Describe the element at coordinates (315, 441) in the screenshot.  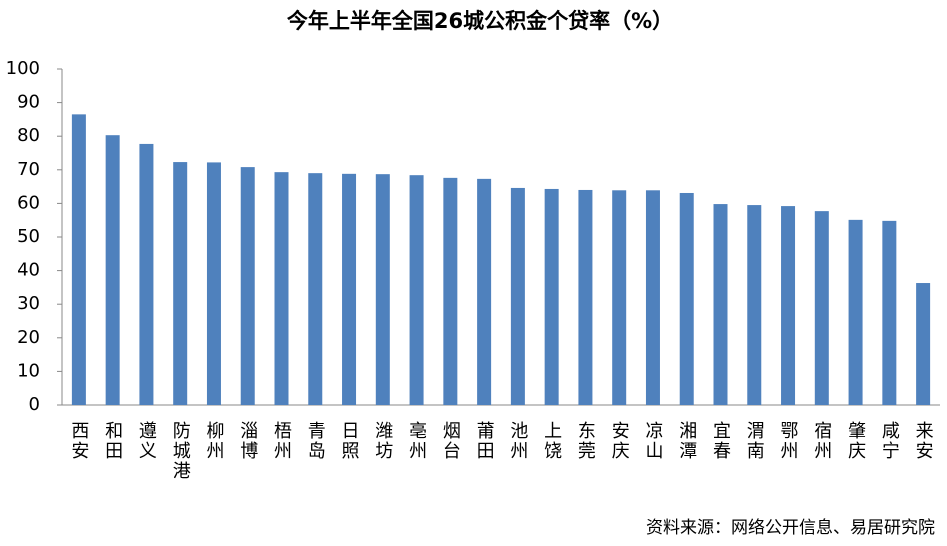
I see `x-tick-label: 青岛` at that location.